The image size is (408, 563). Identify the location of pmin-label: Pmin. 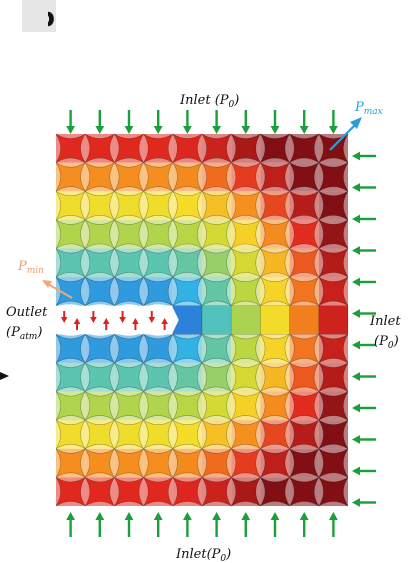
(30, 267).